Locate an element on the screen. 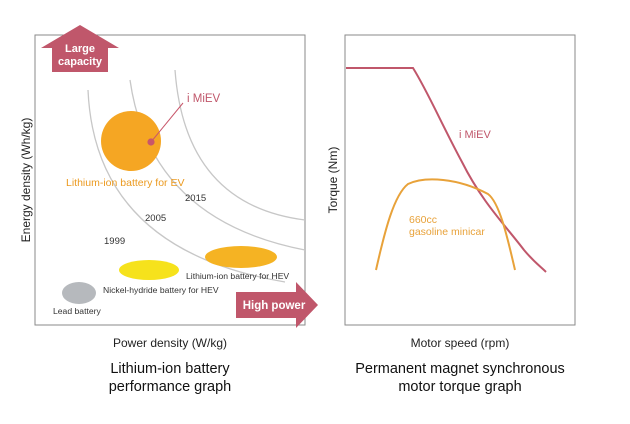 Image resolution: width=630 pixels, height=424 pixels. torque-x-axis-label: Motor speed (rpm) is located at coordinates (460, 343).